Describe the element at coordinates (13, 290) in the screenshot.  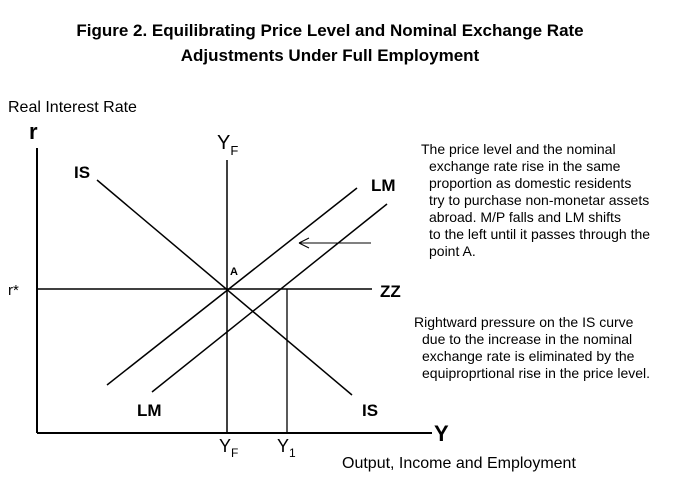
I see `r-star-label: r*` at that location.